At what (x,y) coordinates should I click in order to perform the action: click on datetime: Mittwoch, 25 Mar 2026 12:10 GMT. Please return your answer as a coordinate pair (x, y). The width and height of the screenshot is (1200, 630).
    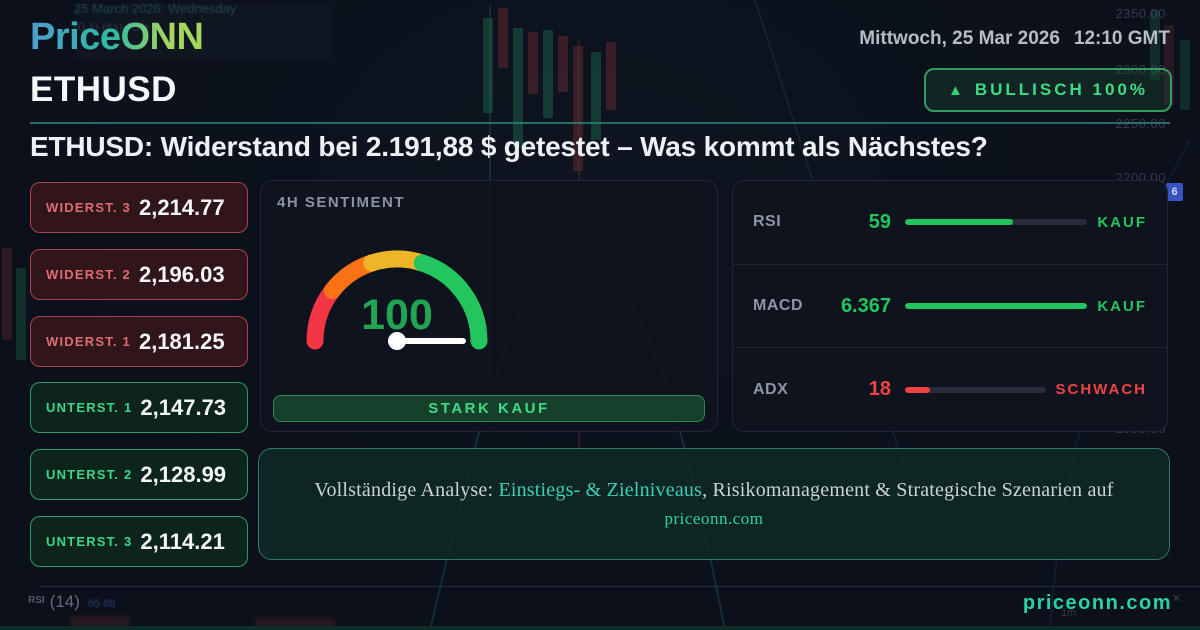
    Looking at the image, I should click on (1014, 39).